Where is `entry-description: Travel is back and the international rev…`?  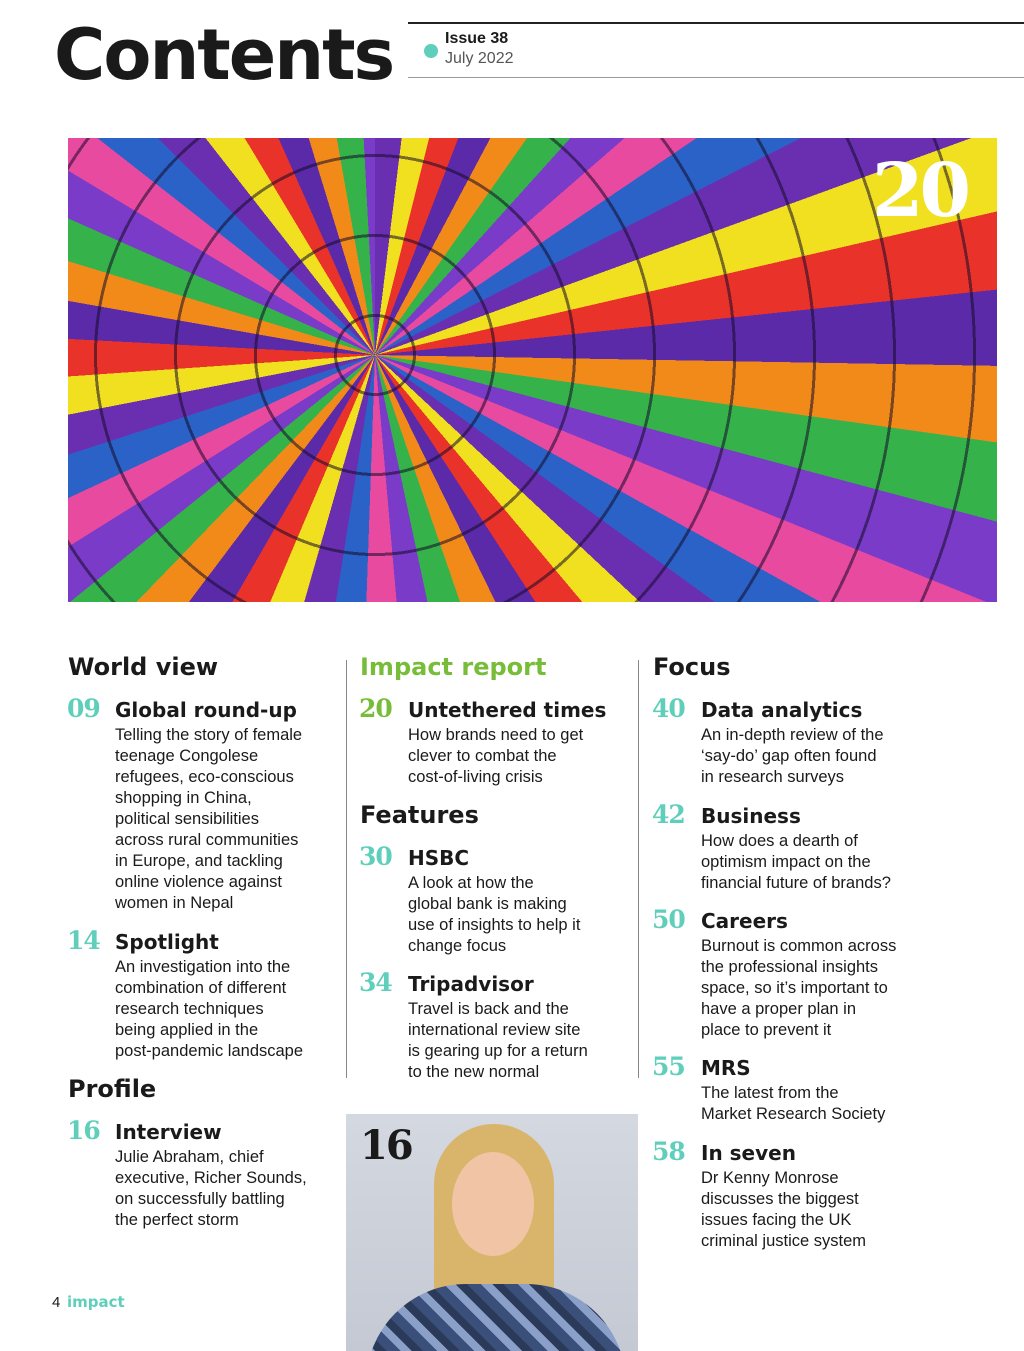 entry-description: Travel is back and the international rev… is located at coordinates (498, 1040).